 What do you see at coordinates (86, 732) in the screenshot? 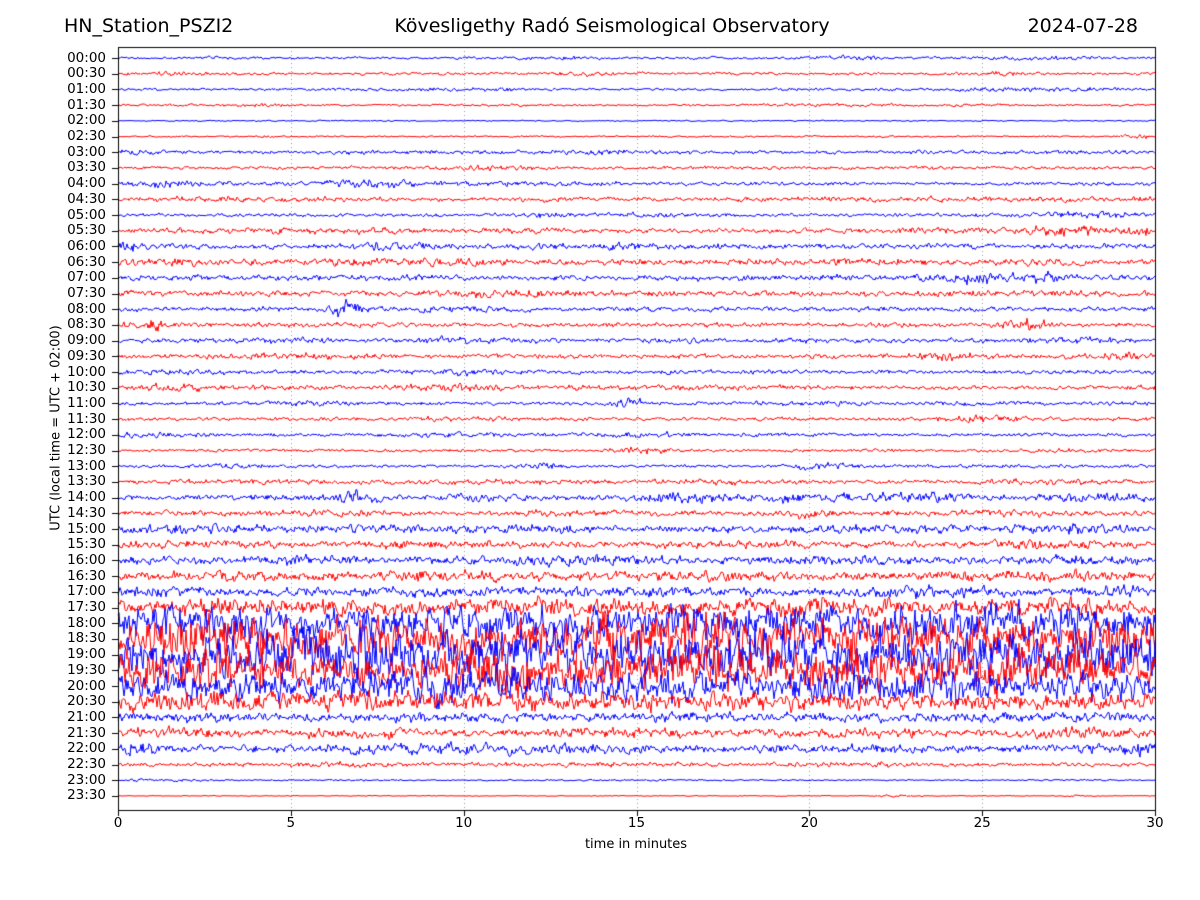
I see `row-time-label: 21:30` at bounding box center [86, 732].